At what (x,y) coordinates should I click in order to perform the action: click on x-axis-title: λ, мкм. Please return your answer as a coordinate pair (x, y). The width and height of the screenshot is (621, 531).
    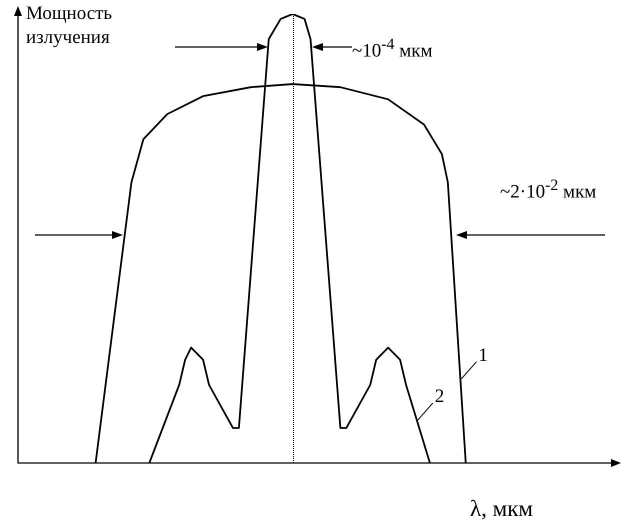
    Looking at the image, I should click on (501, 508).